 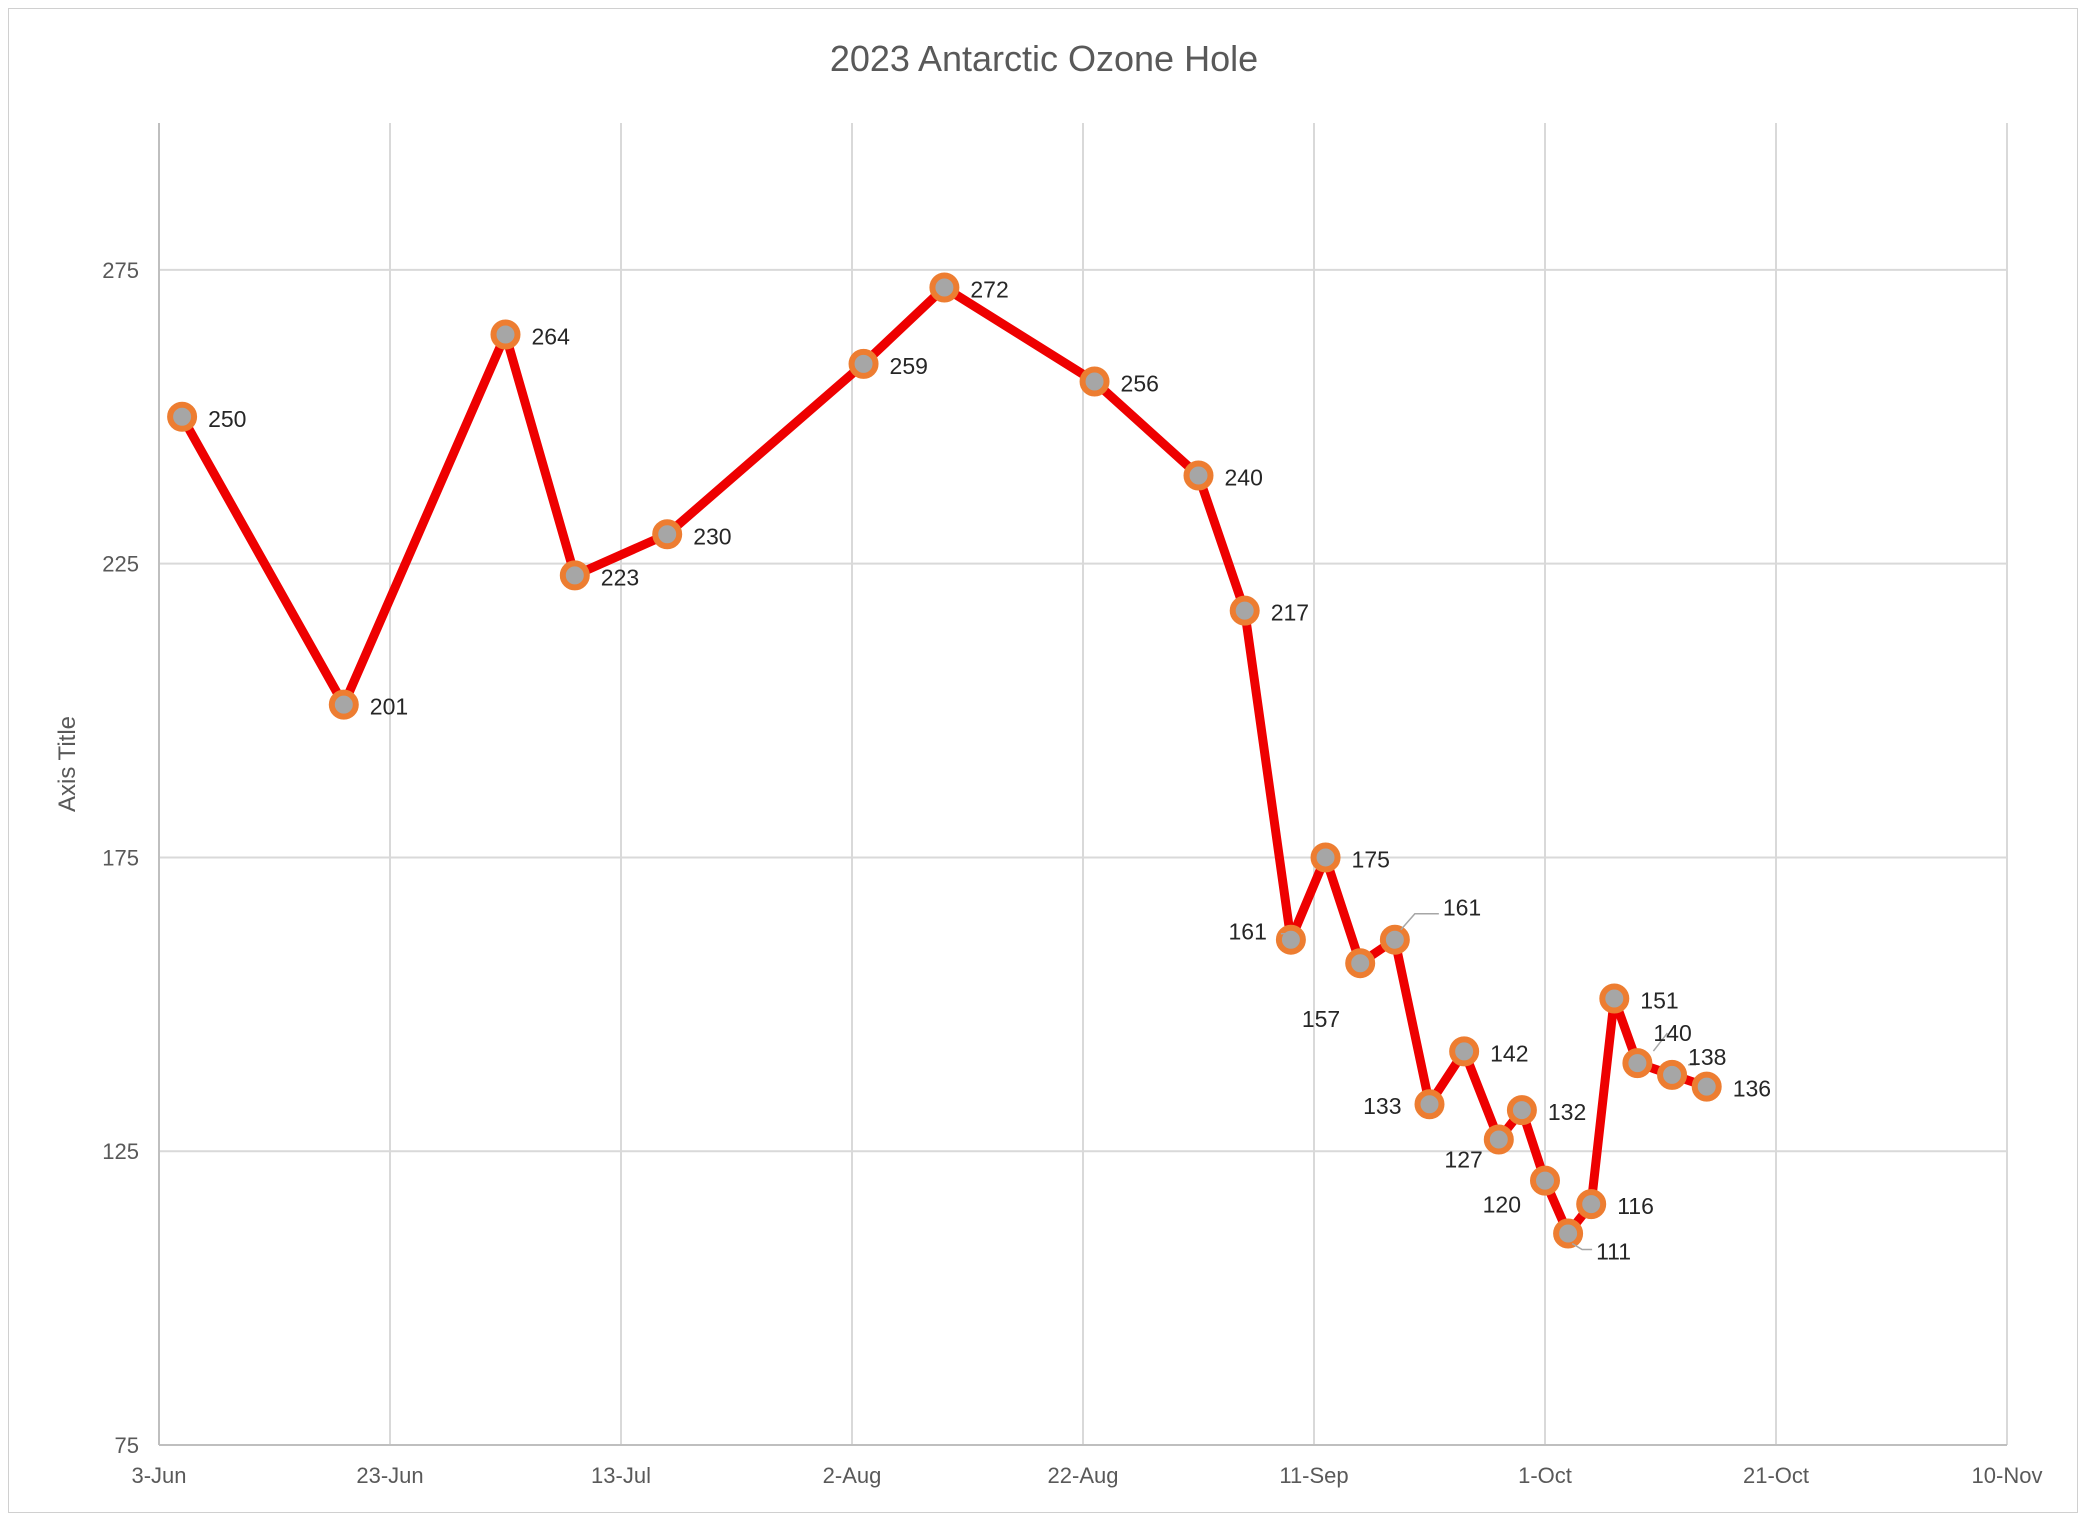 What do you see at coordinates (120, 564) in the screenshot?
I see `y-tick-label: 225` at bounding box center [120, 564].